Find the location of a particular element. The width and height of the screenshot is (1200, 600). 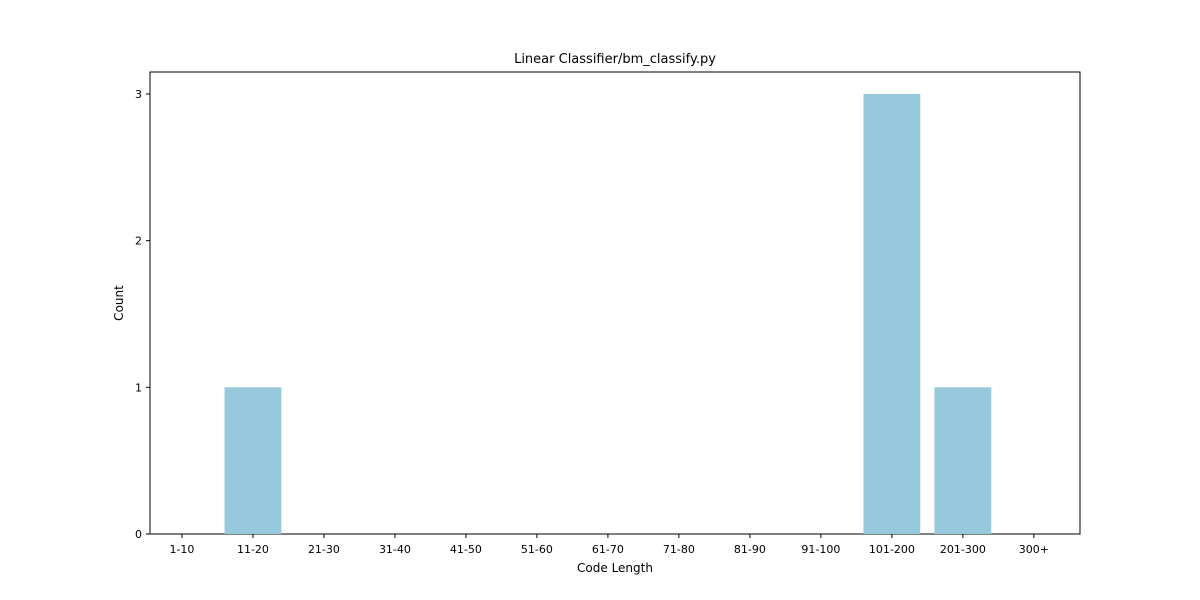

x-tick-label: 41-50 is located at coordinates (466, 549).